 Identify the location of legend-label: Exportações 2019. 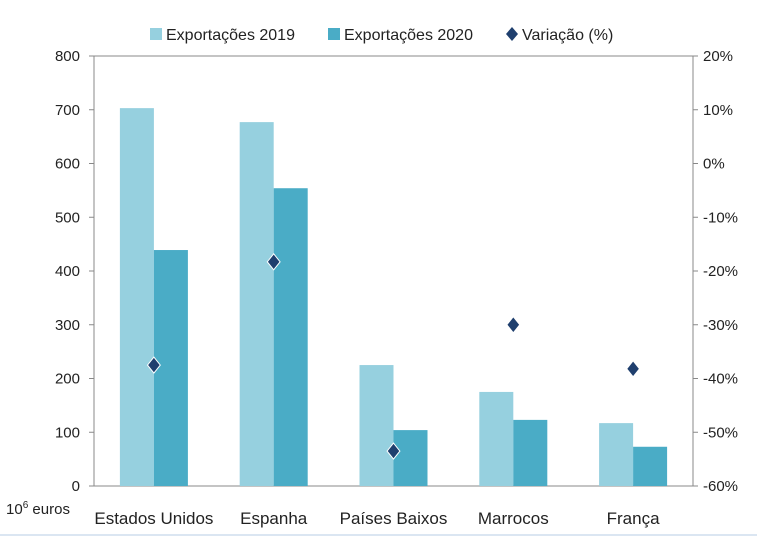
(230, 35).